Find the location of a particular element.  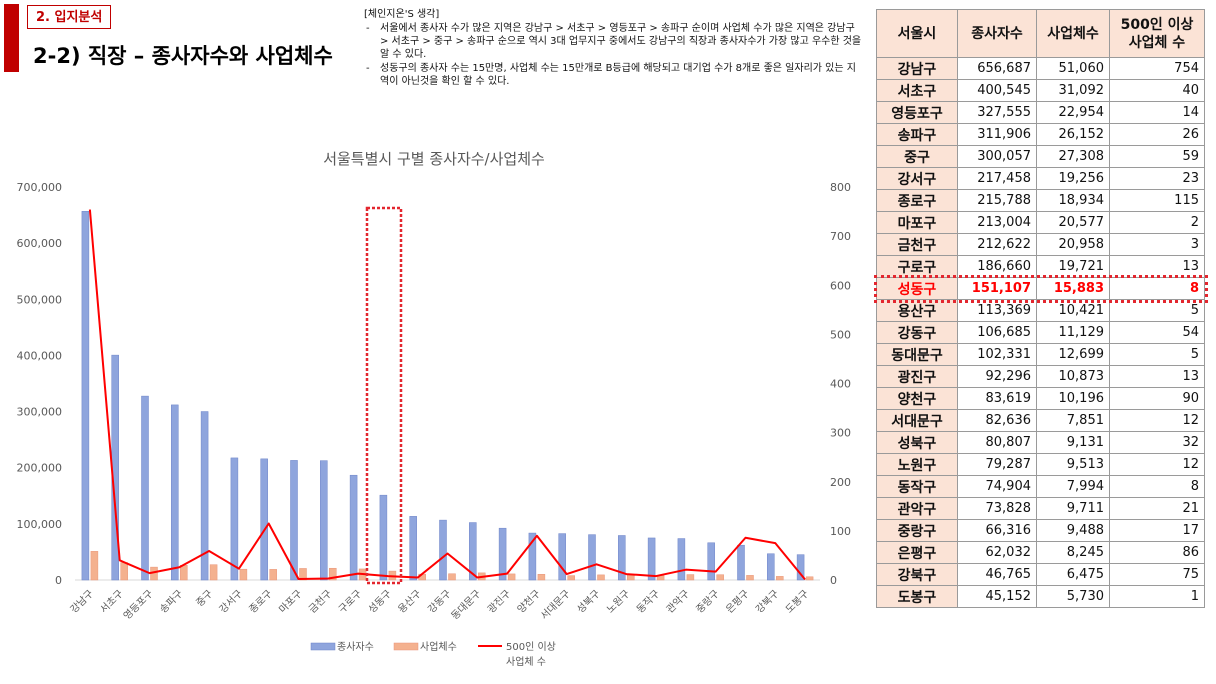

table-row: 서대문구 82,636 7,851 12 is located at coordinates (1040, 420).